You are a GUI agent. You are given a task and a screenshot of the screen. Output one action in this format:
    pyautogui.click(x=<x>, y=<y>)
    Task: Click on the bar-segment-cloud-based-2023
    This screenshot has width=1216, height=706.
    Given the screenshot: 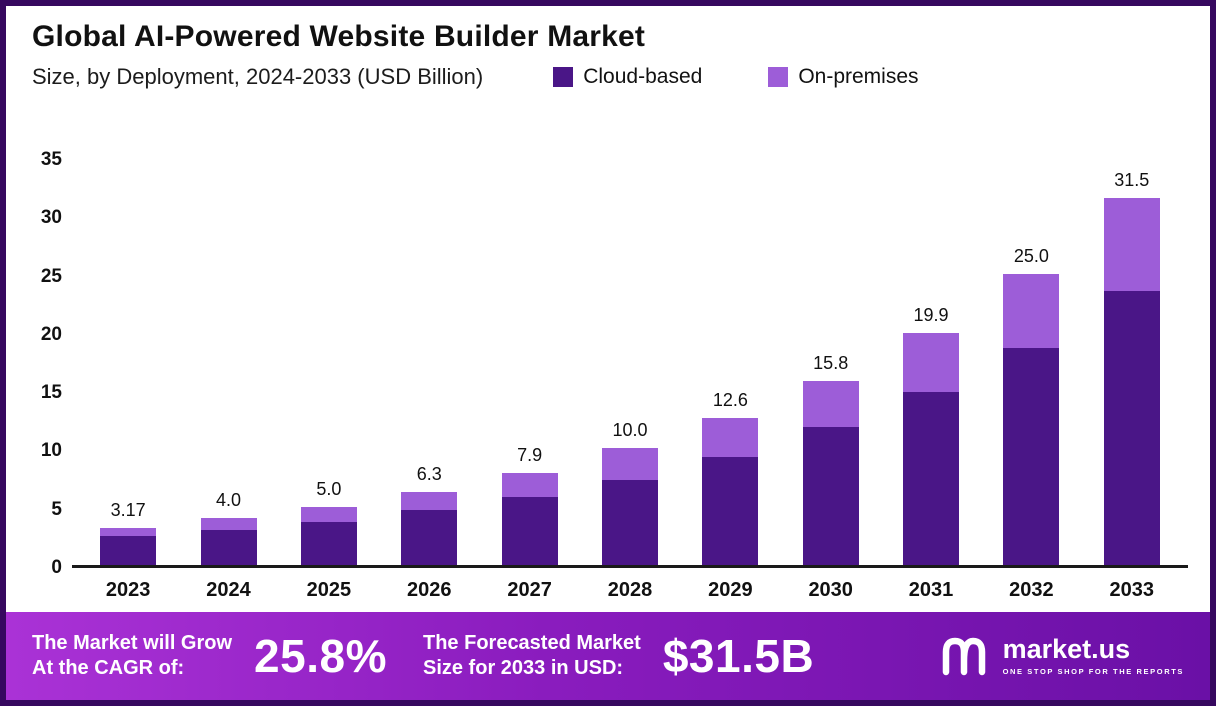 What is the action you would take?
    pyautogui.click(x=128, y=550)
    